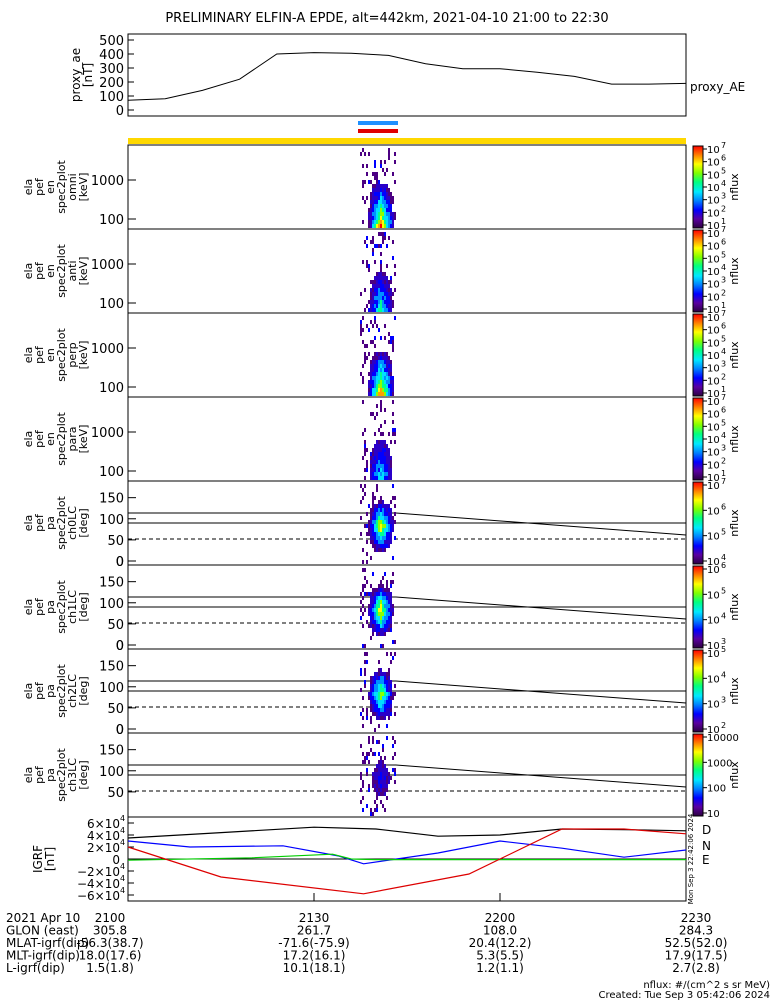  I want to click on ephem-row-value: 2.7(2.8), so click(696, 968).